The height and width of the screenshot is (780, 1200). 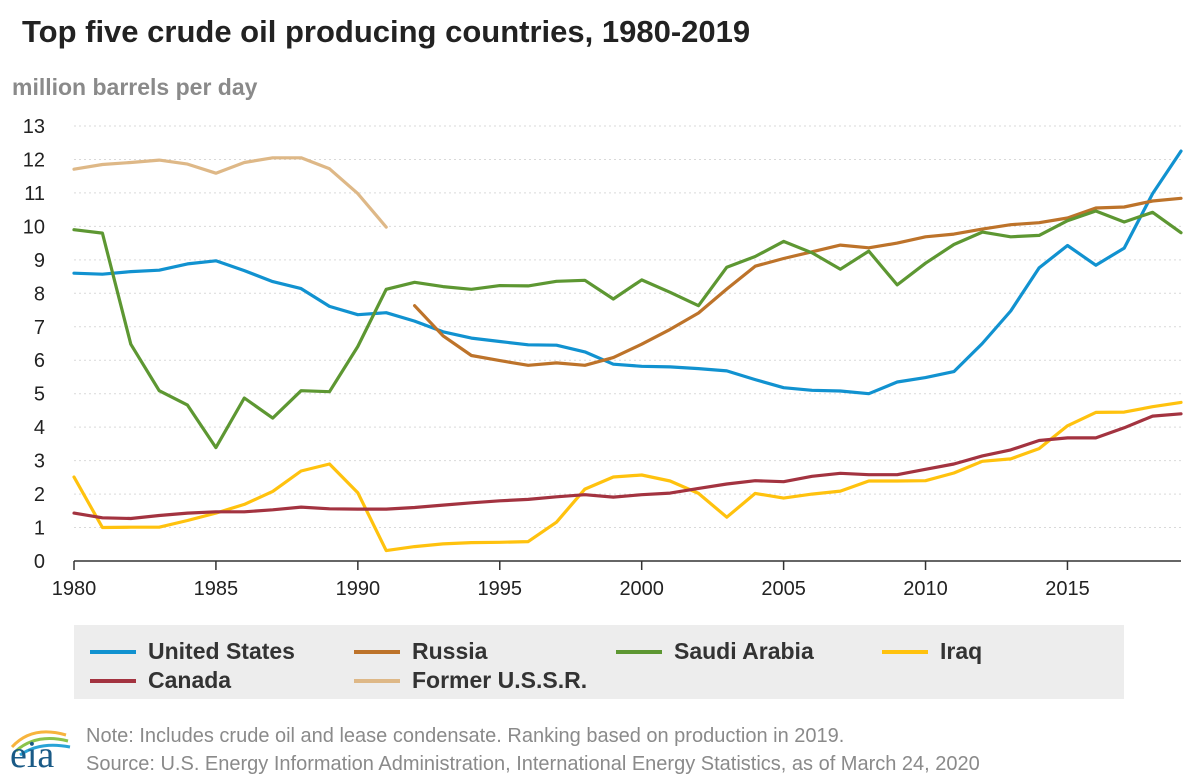 What do you see at coordinates (500, 589) in the screenshot?
I see `x-tick-label: 1995` at bounding box center [500, 589].